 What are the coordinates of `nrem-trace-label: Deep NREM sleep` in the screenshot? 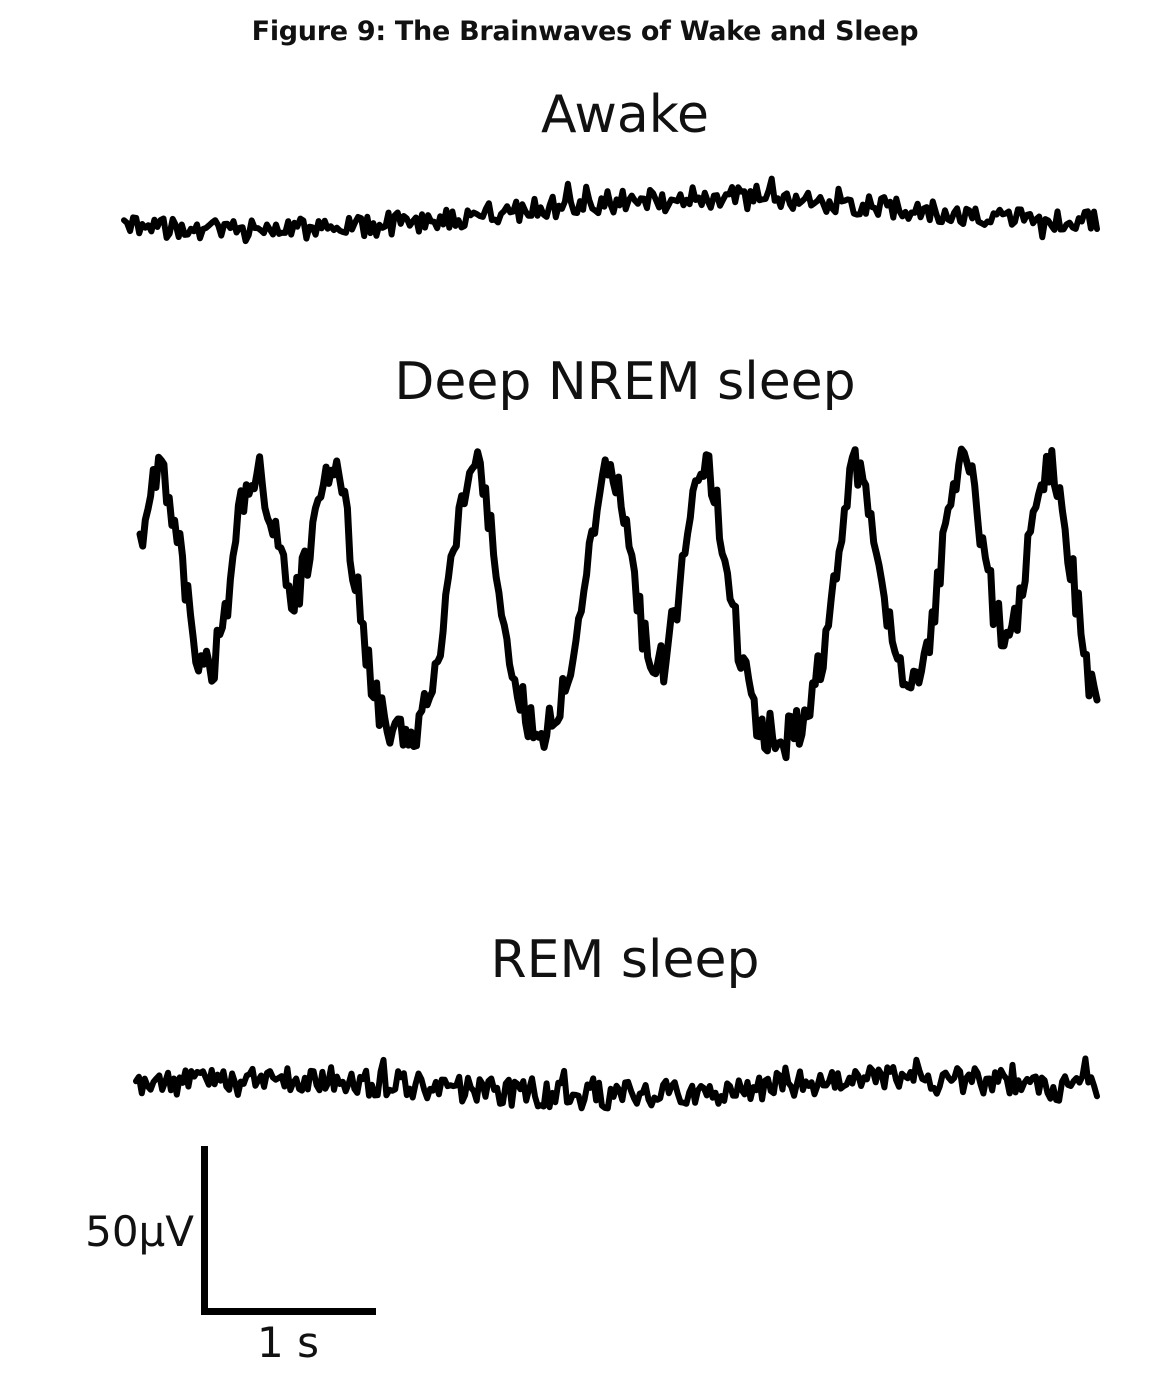 It's located at (625, 382).